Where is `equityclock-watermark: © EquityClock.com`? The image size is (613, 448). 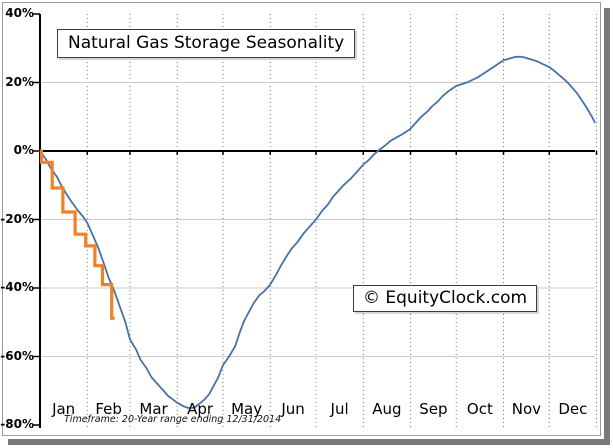 equityclock-watermark: © EquityClock.com is located at coordinates (445, 298).